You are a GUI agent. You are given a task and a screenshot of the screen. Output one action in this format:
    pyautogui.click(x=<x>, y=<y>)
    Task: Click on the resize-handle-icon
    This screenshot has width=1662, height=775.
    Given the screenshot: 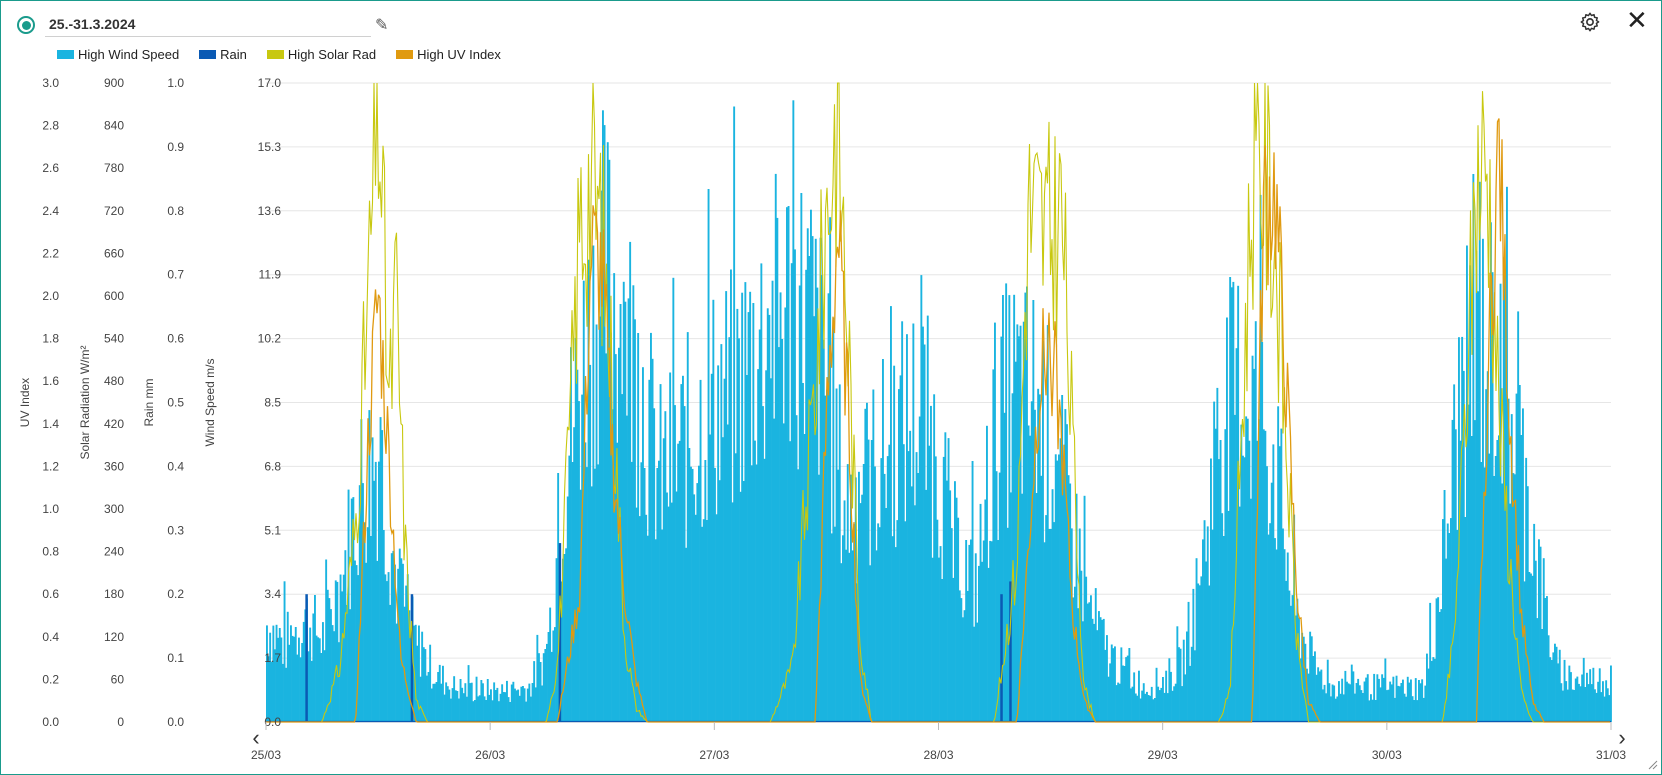 What is the action you would take?
    pyautogui.click(x=1653, y=765)
    